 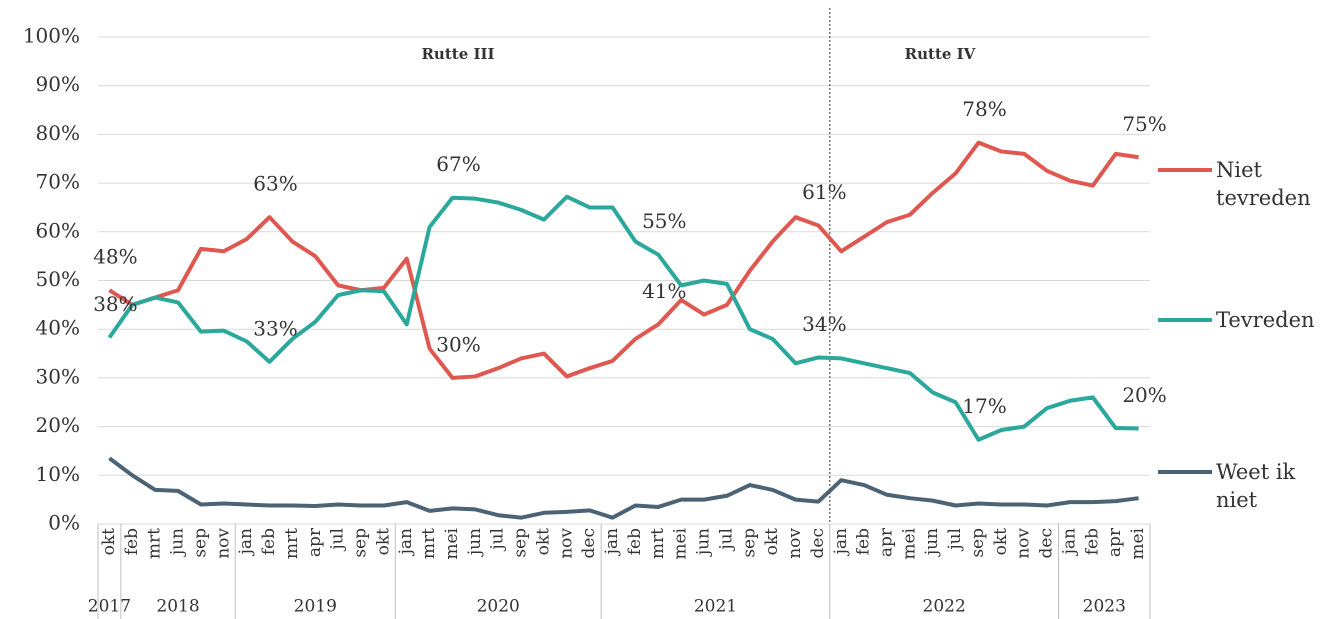 I want to click on data-label: 34%, so click(x=824, y=324).